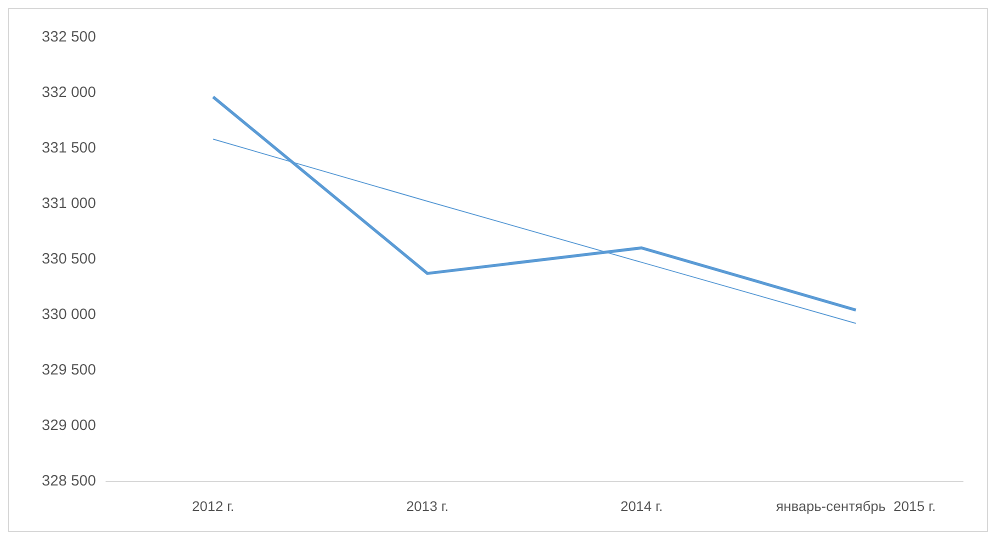 The height and width of the screenshot is (540, 996). Describe the element at coordinates (69, 148) in the screenshot. I see `y-tick-label: 331 500` at that location.